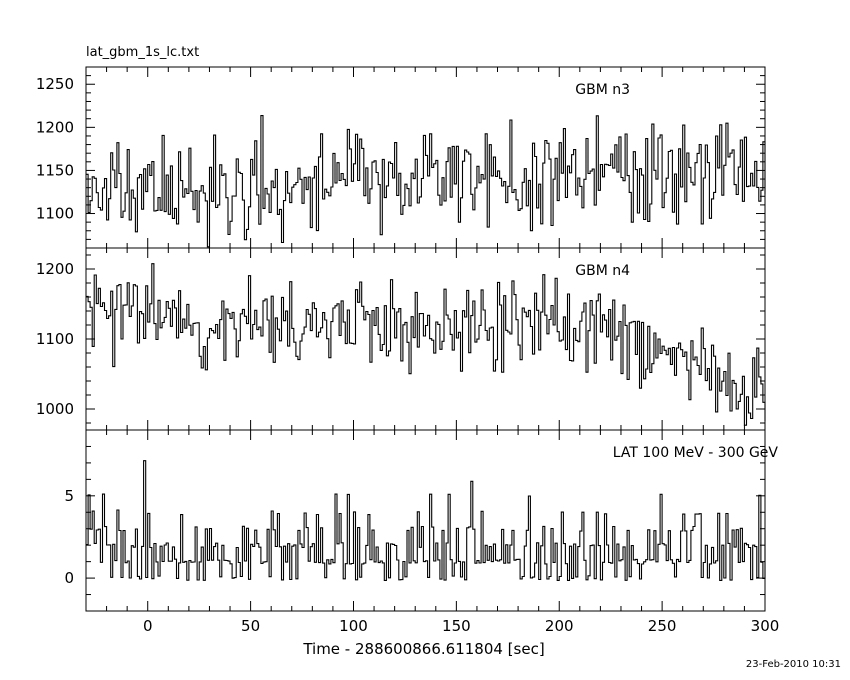 This screenshot has width=850, height=680. Describe the element at coordinates (353, 626) in the screenshot. I see `x-tick-label: 100` at that location.